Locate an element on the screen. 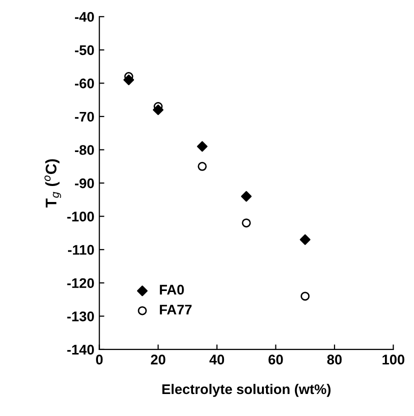  y-tick-label: -90 is located at coordinates (84, 183).